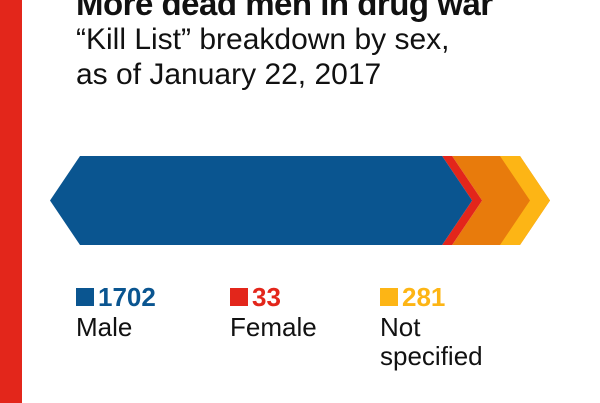 This screenshot has width=600, height=403. Describe the element at coordinates (266, 297) in the screenshot. I see `legend-value-female: 33` at that location.